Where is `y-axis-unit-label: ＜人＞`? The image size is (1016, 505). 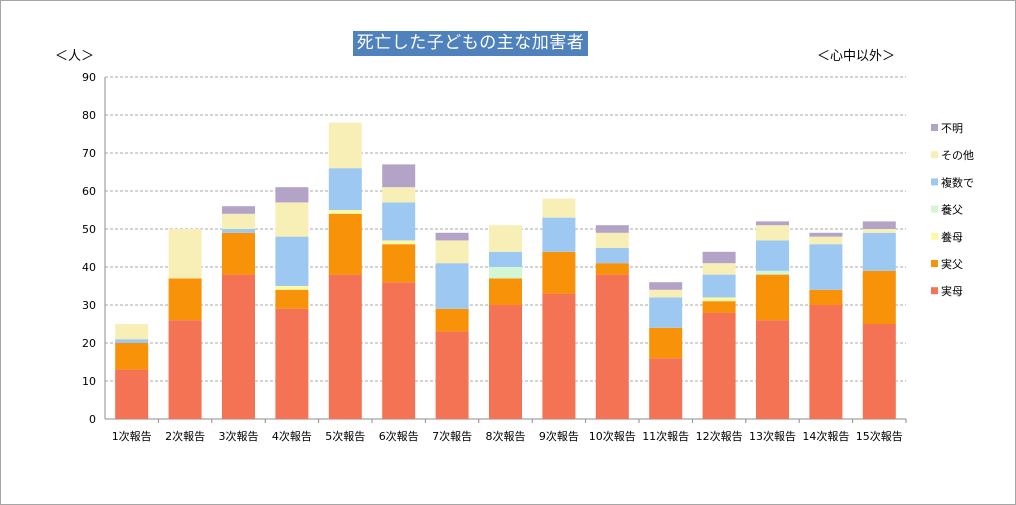
y-axis-unit-label: ＜人＞ is located at coordinates (75, 56).